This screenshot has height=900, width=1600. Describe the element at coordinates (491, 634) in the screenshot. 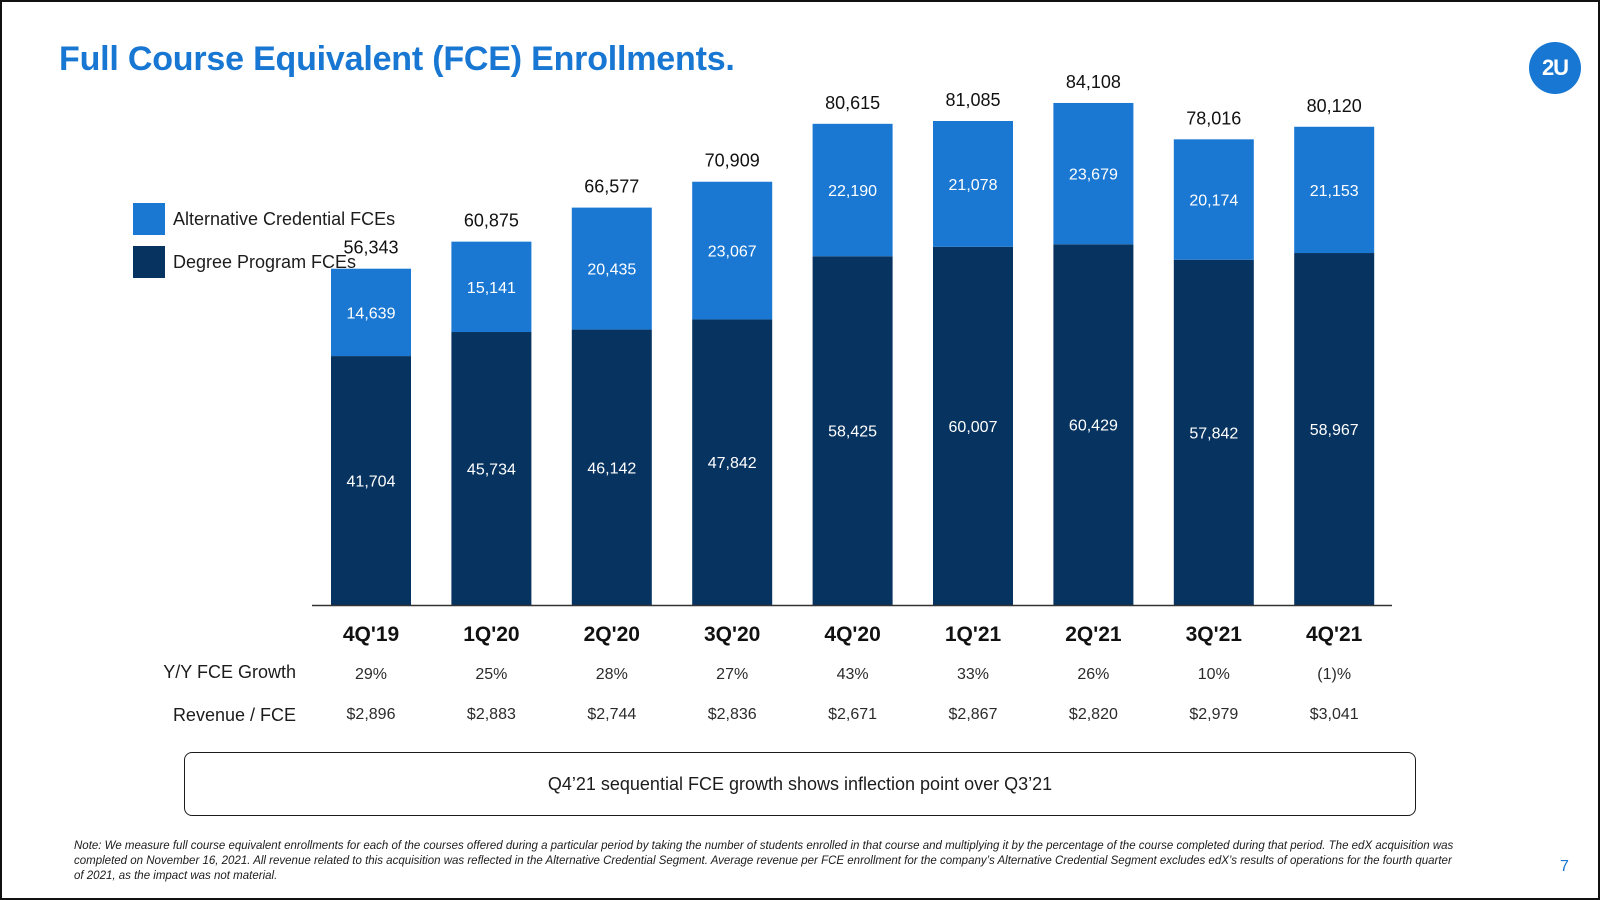

I see `category-tick-label: 1Q'20` at that location.